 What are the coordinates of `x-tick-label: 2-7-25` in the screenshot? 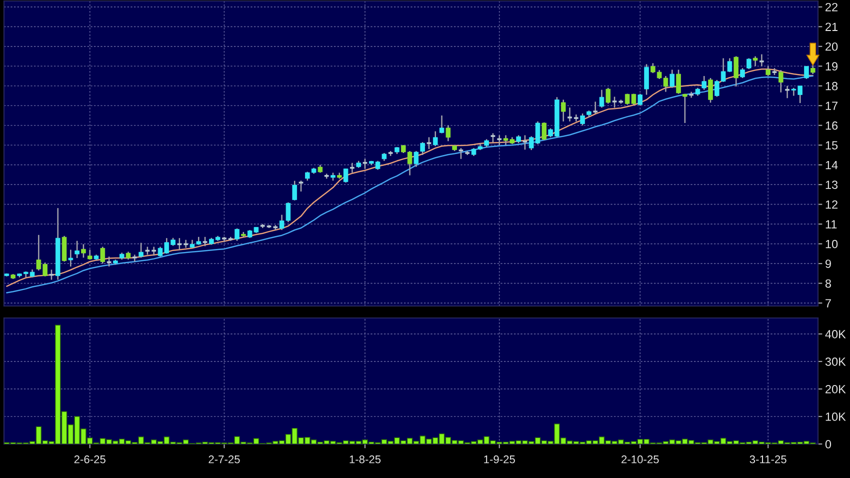 It's located at (224, 459).